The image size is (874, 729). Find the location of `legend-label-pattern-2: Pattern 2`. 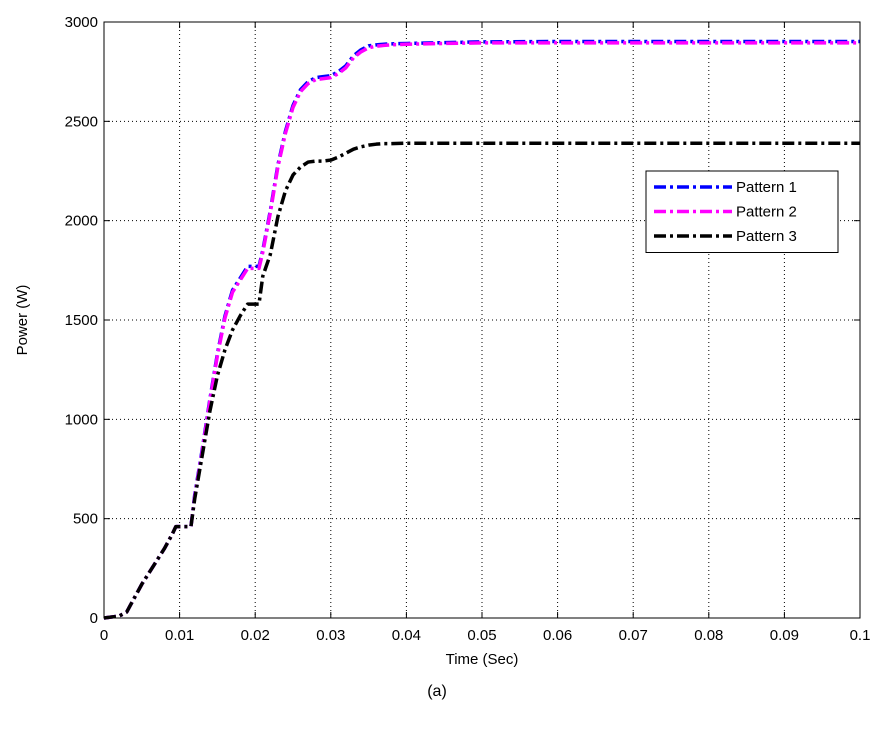

legend-label-pattern-2: Pattern 2 is located at coordinates (766, 212).